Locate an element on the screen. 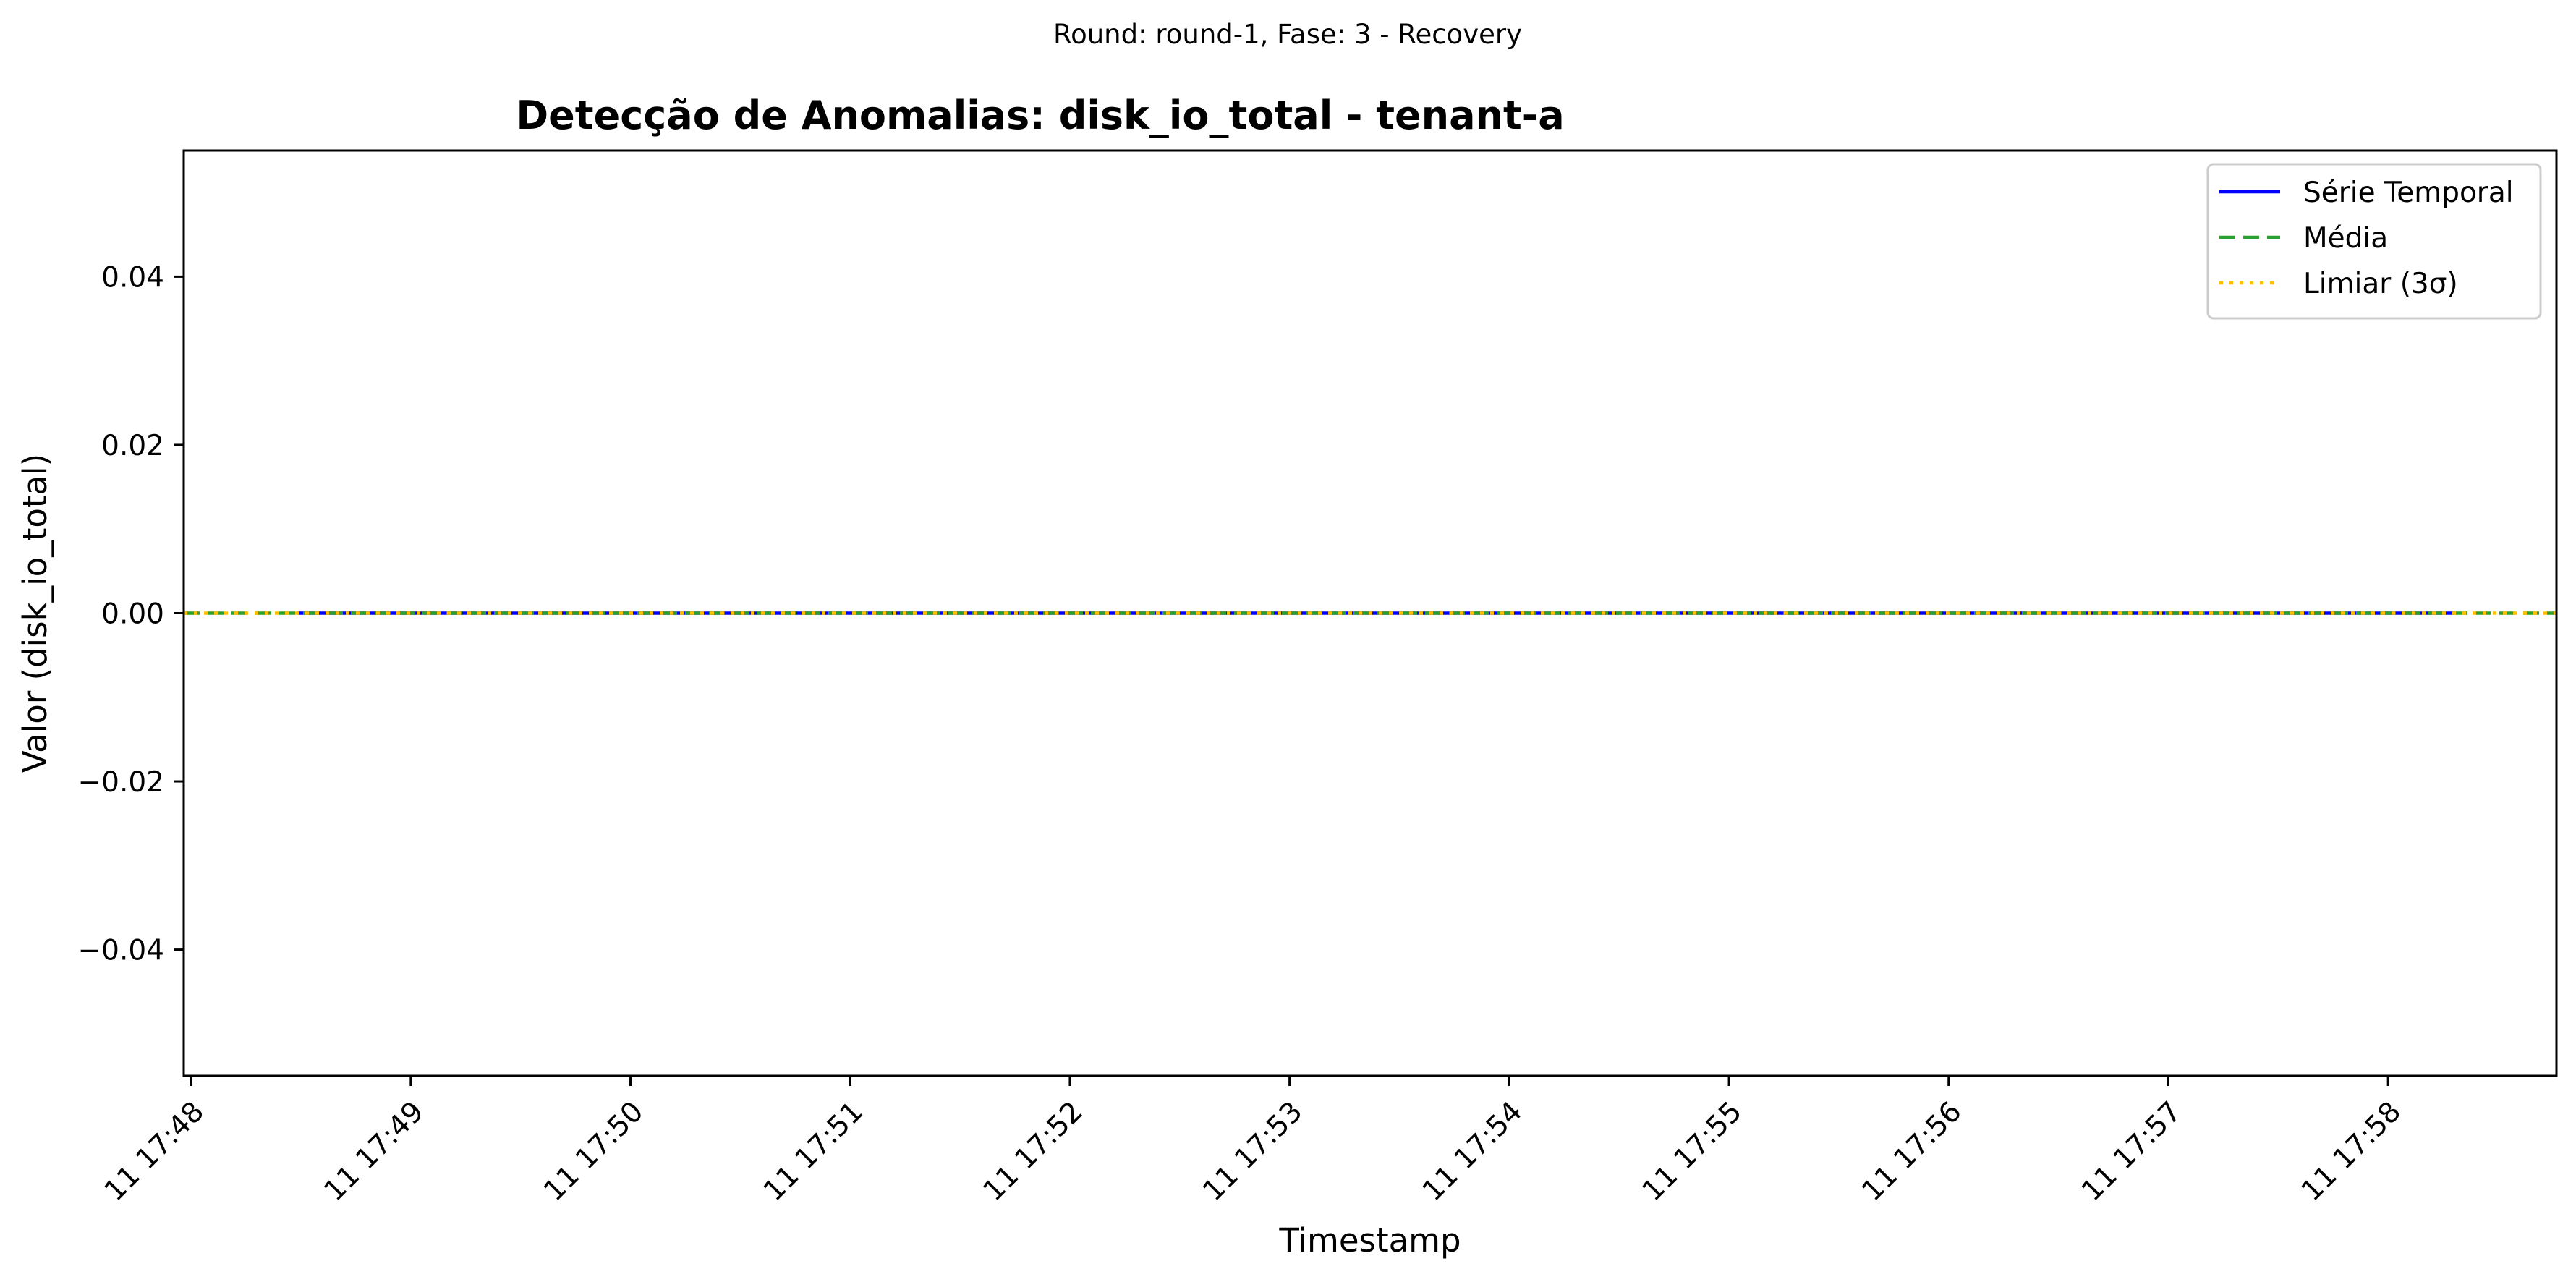 The image size is (2576, 1282). y-axis-label: Valor (disk_io_total) is located at coordinates (35, 613).